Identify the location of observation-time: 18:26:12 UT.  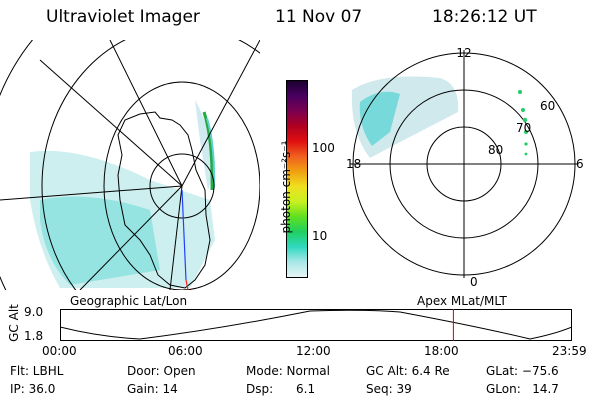
(484, 17).